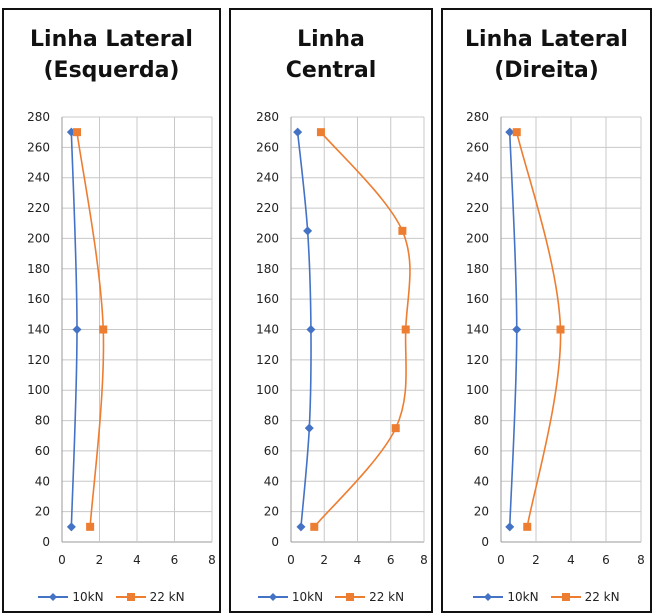 The width and height of the screenshot is (654, 615). What do you see at coordinates (331, 55) in the screenshot?
I see `chart-title: Linha Central` at bounding box center [331, 55].